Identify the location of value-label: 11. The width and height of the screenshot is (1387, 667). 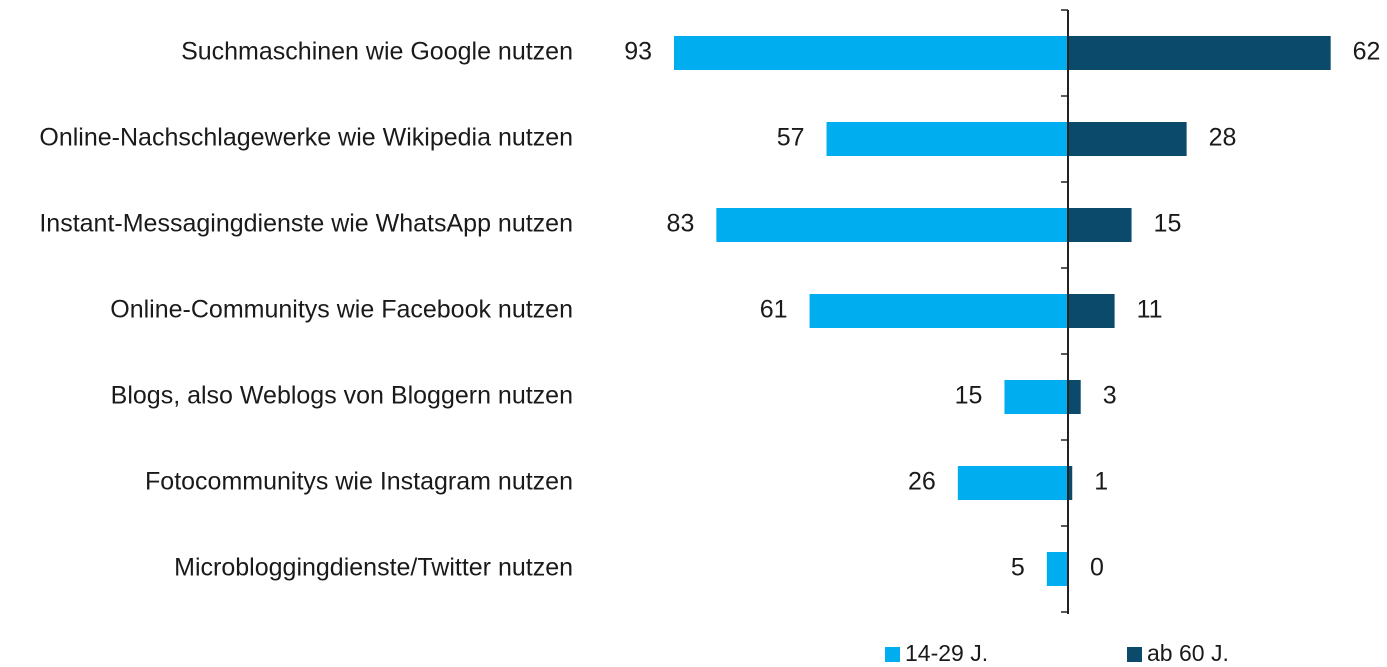
(1150, 310).